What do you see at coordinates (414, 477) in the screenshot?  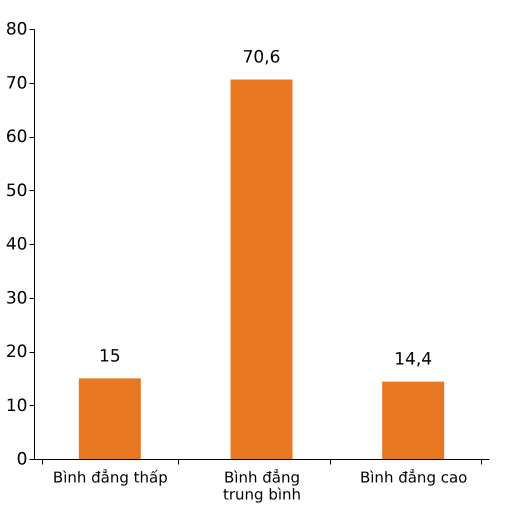 I see `x-tick-label: Bình đẳng cao` at bounding box center [414, 477].